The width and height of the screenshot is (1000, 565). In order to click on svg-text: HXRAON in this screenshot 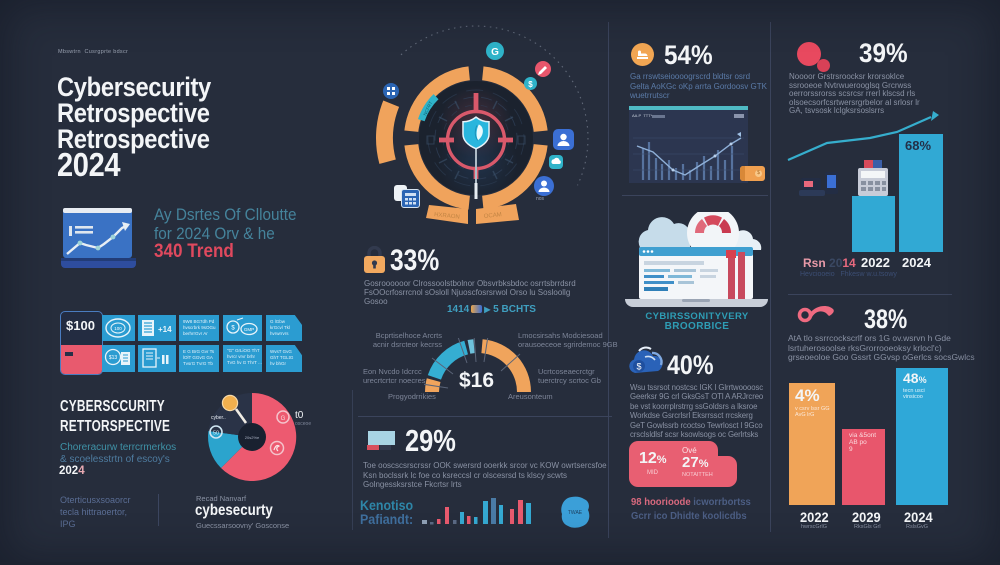, I will do `click(447, 216)`.